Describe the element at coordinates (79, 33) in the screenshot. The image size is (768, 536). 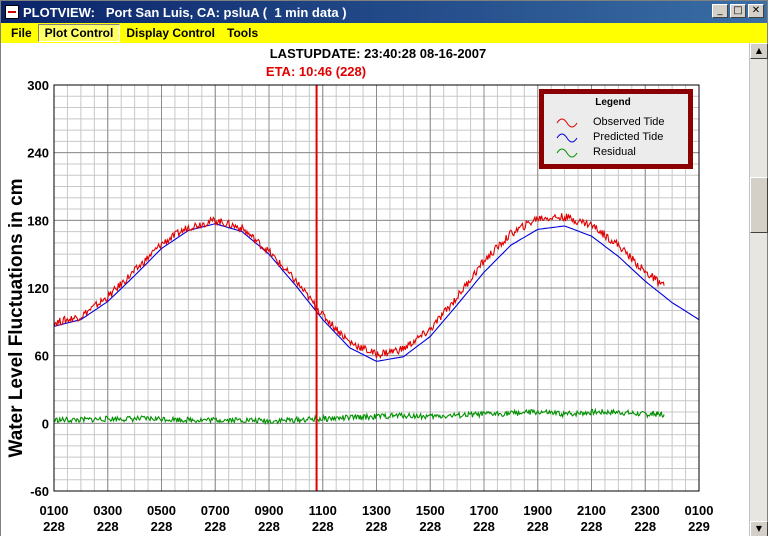
I see `menu-plot-control: Plot Control` at that location.